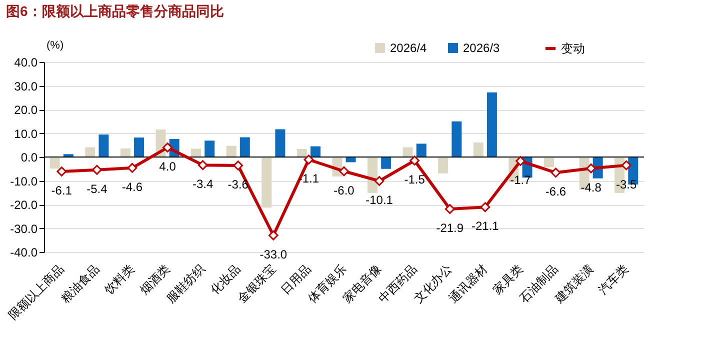 The image size is (710, 354). I want to click on data-label: -6.1, so click(61, 190).